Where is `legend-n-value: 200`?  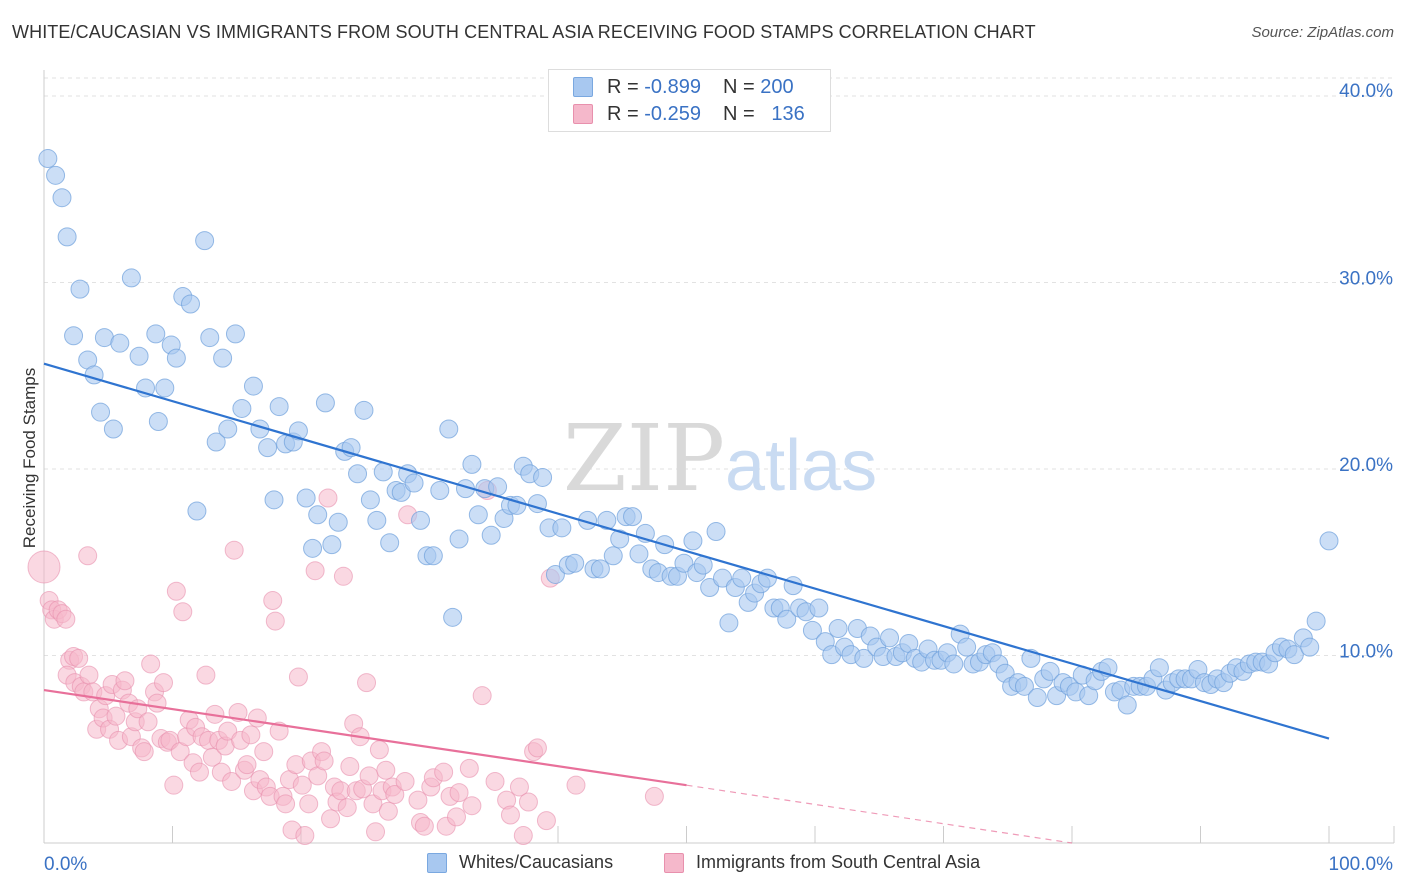
legend-n-value: 200 is located at coordinates (777, 86).